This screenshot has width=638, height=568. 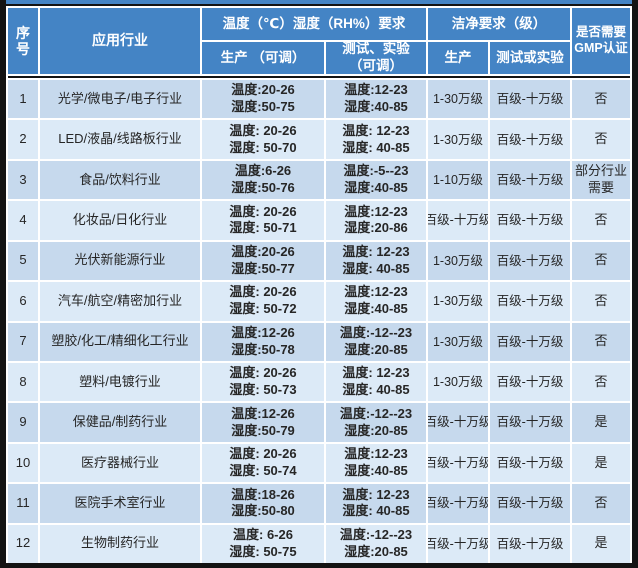 I want to click on header-test-line2: （可调）, so click(x=376, y=65).